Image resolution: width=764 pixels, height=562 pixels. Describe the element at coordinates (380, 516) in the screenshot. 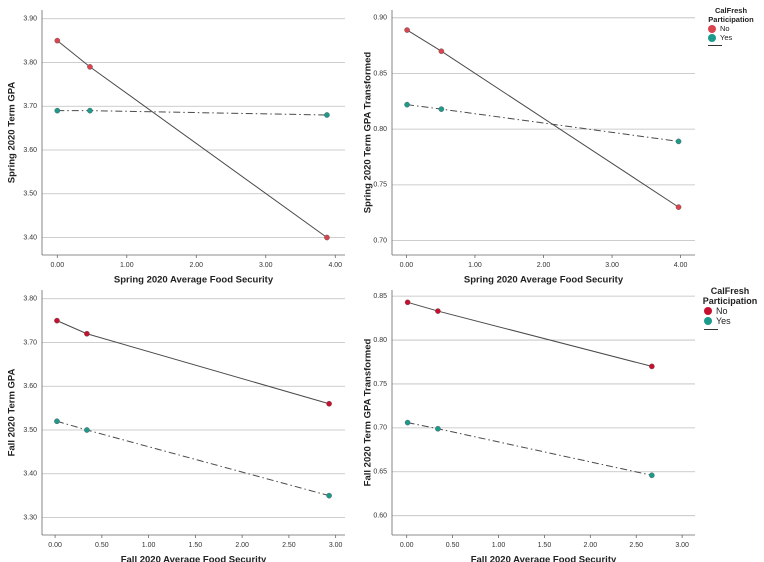

I see `y-tick-label: 0.60` at that location.